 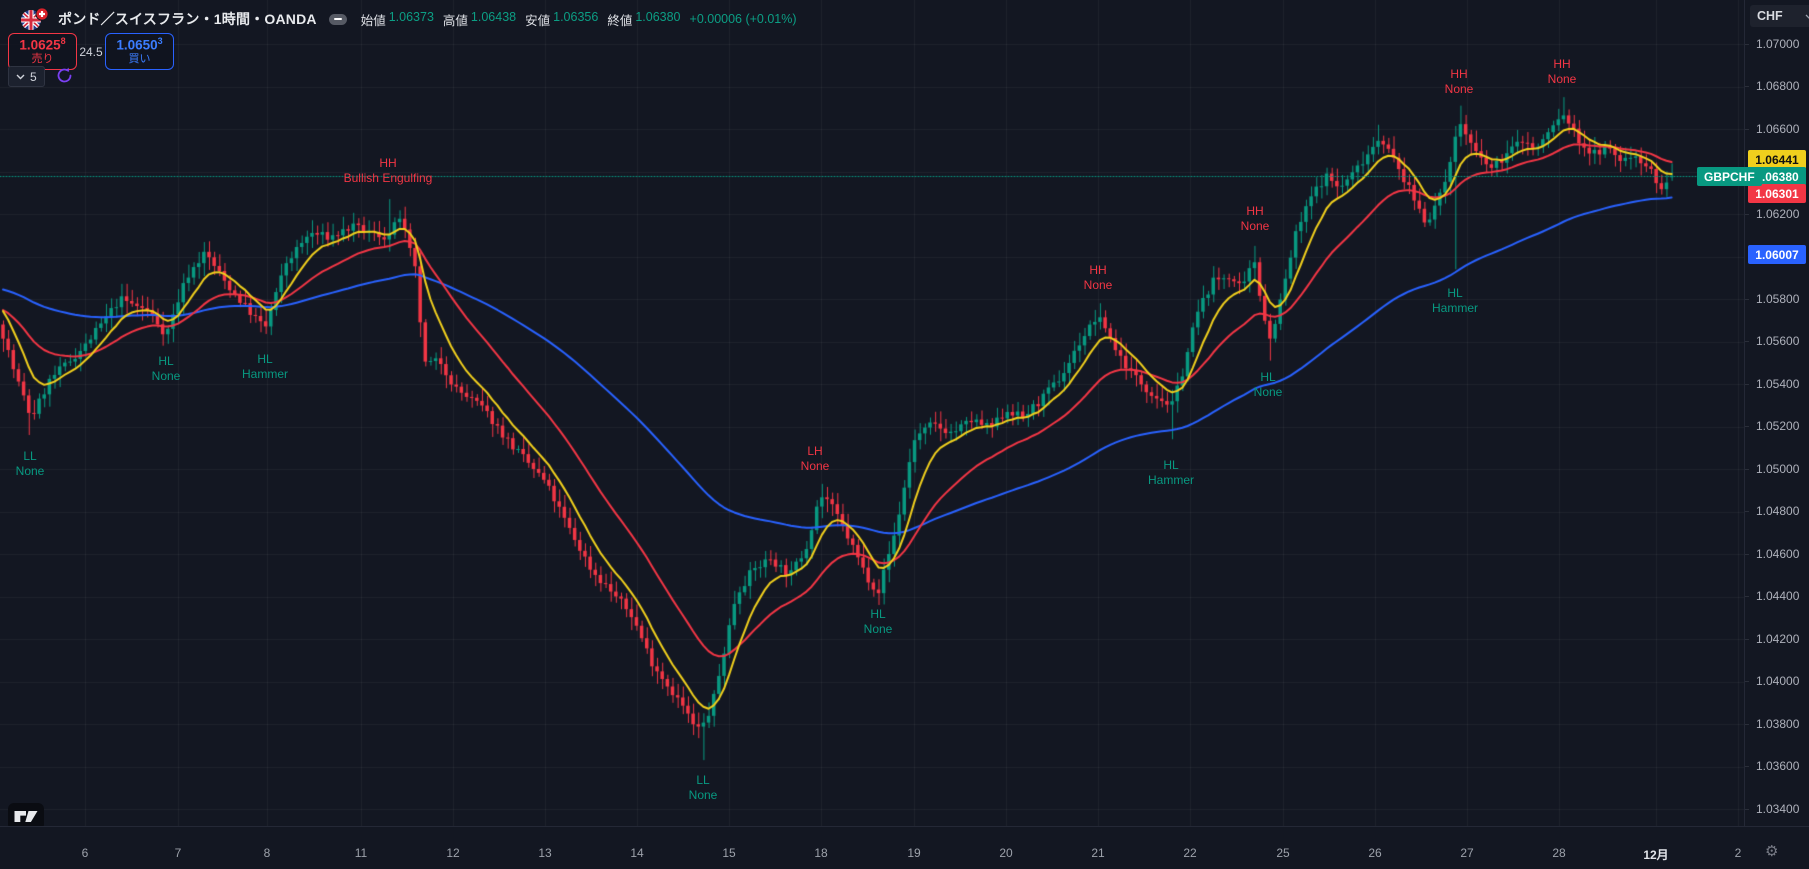 I want to click on open-label: 始値, so click(x=373, y=20).